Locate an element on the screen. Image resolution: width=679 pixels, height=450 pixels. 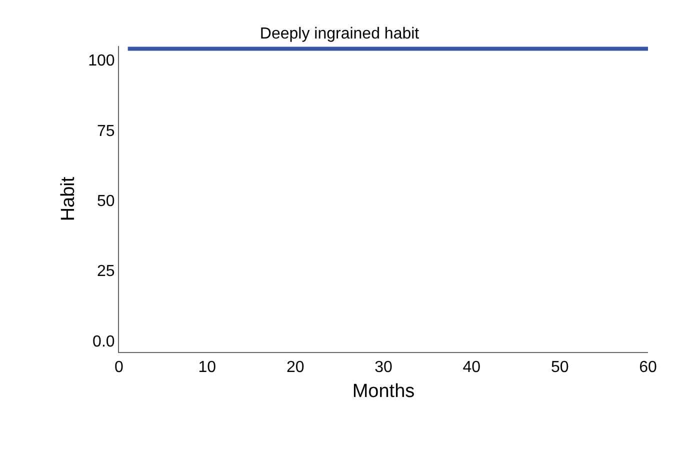
y-tick-label: 0.0 is located at coordinates (103, 341).